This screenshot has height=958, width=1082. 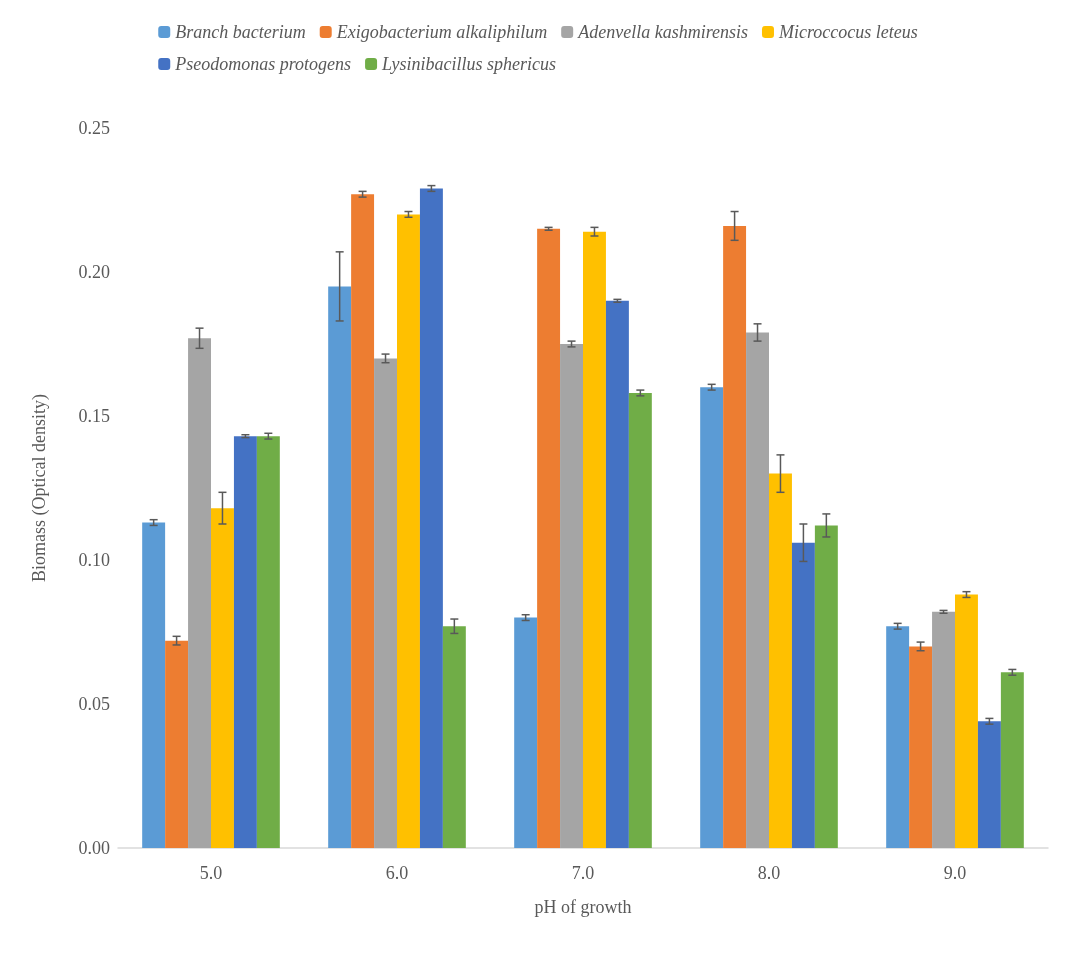 What do you see at coordinates (769, 873) in the screenshot?
I see `x-tick-label: 8.0` at bounding box center [769, 873].